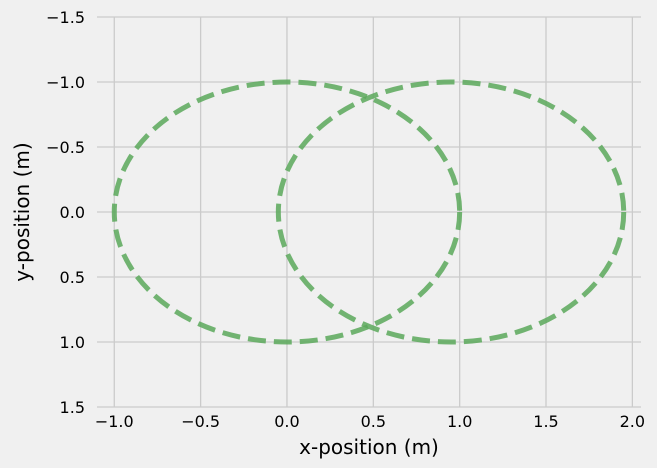 The height and width of the screenshot is (468, 657). What do you see at coordinates (22, 211) in the screenshot?
I see `y-axis-label: y-position (m)` at bounding box center [22, 211].